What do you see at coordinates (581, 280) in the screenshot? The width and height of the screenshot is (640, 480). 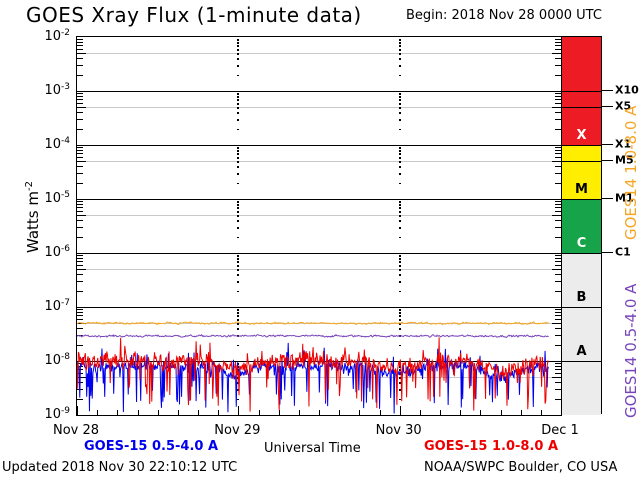 I see `flare-class-b: B` at bounding box center [581, 280].